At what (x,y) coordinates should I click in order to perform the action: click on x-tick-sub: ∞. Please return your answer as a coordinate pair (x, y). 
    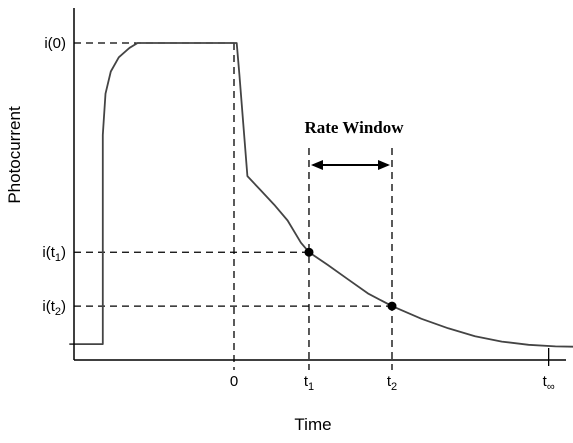
    Looking at the image, I should click on (551, 387).